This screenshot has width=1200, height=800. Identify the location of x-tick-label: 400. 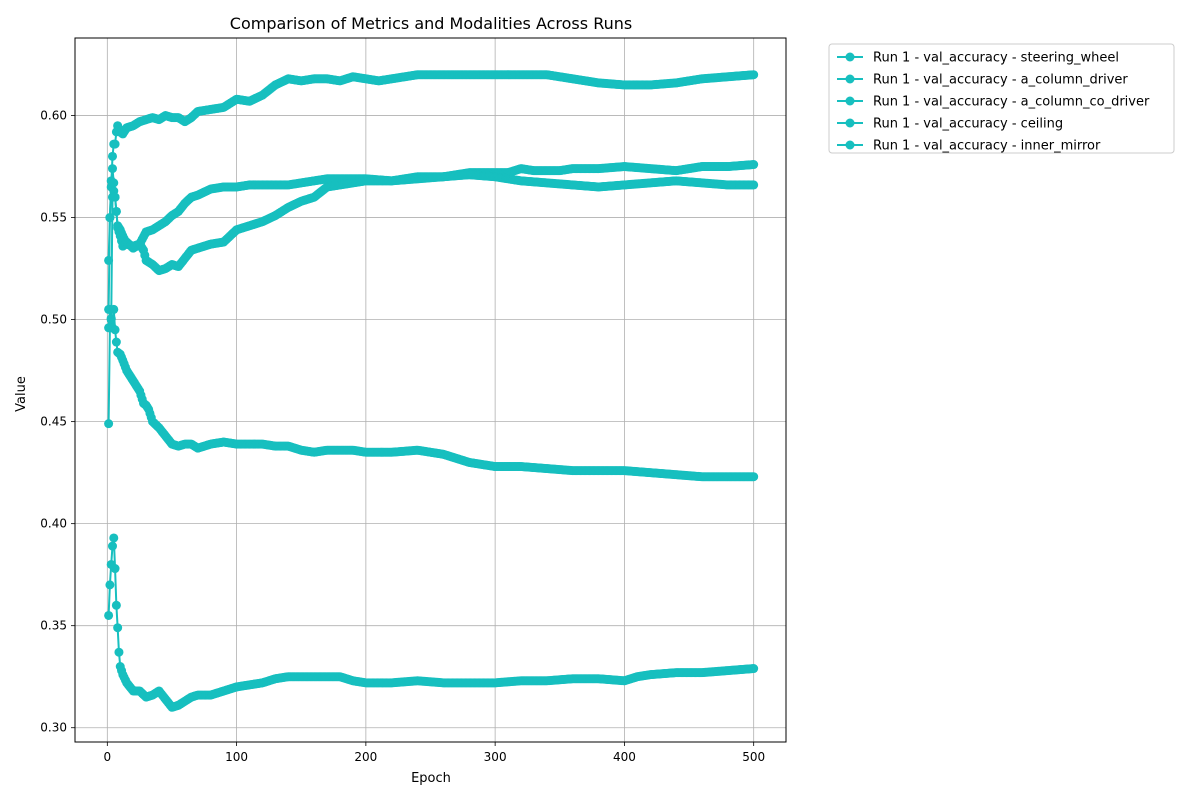
(624, 757).